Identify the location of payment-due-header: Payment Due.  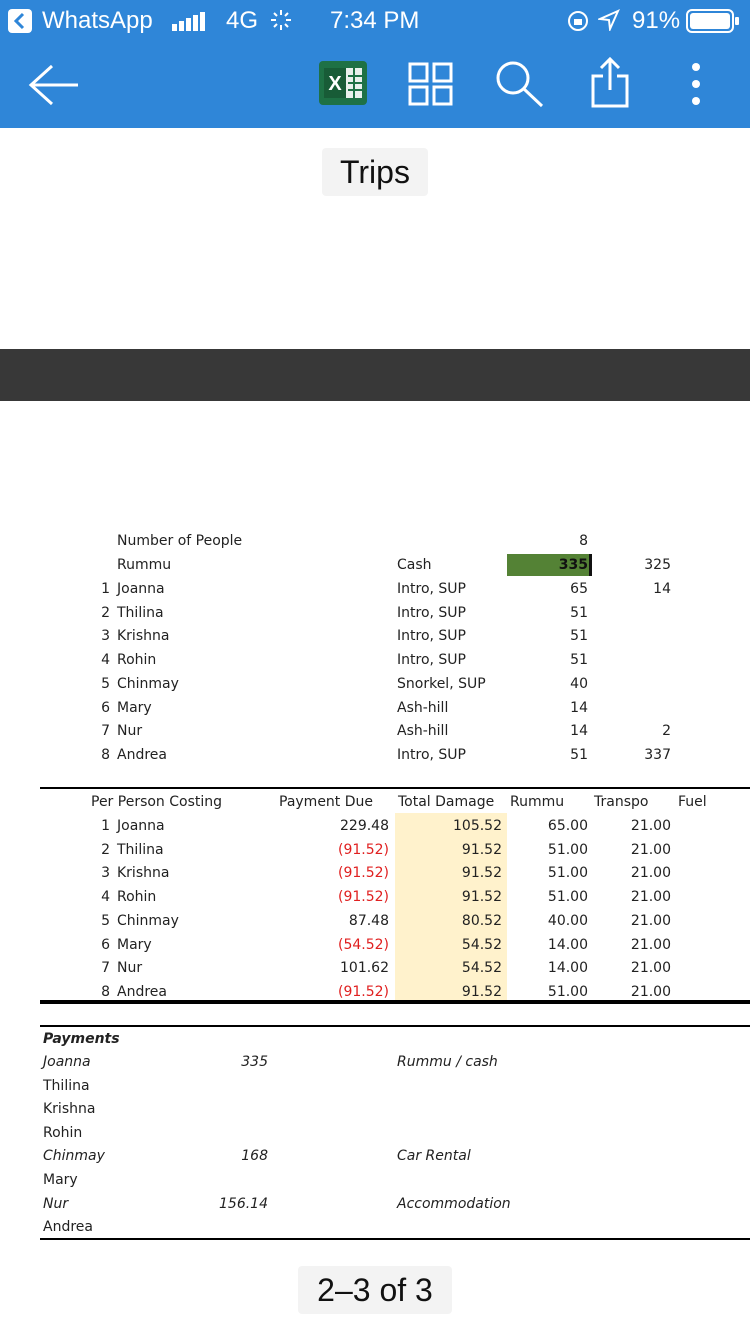
(326, 802).